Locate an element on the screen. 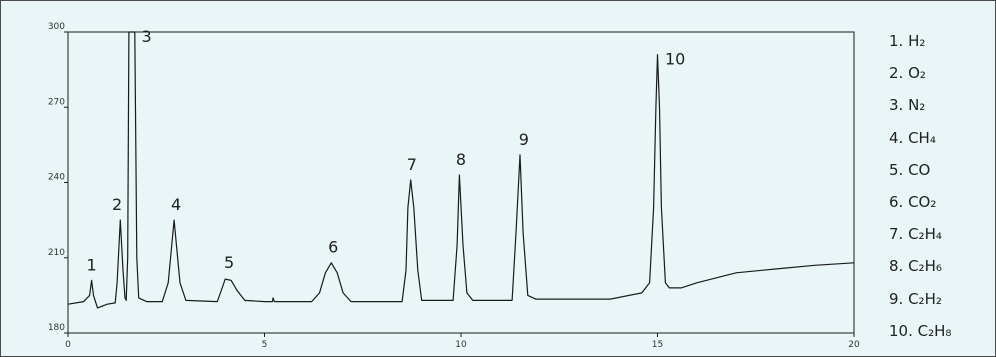 The image size is (996, 357). peak-label: 5 is located at coordinates (229, 262).